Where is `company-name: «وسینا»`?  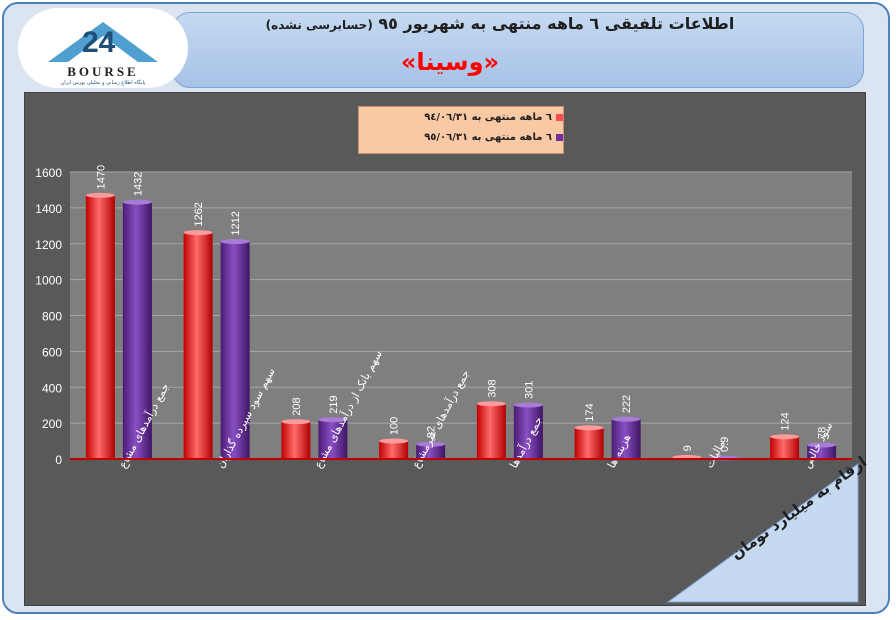 company-name: «وسینا» is located at coordinates (450, 62).